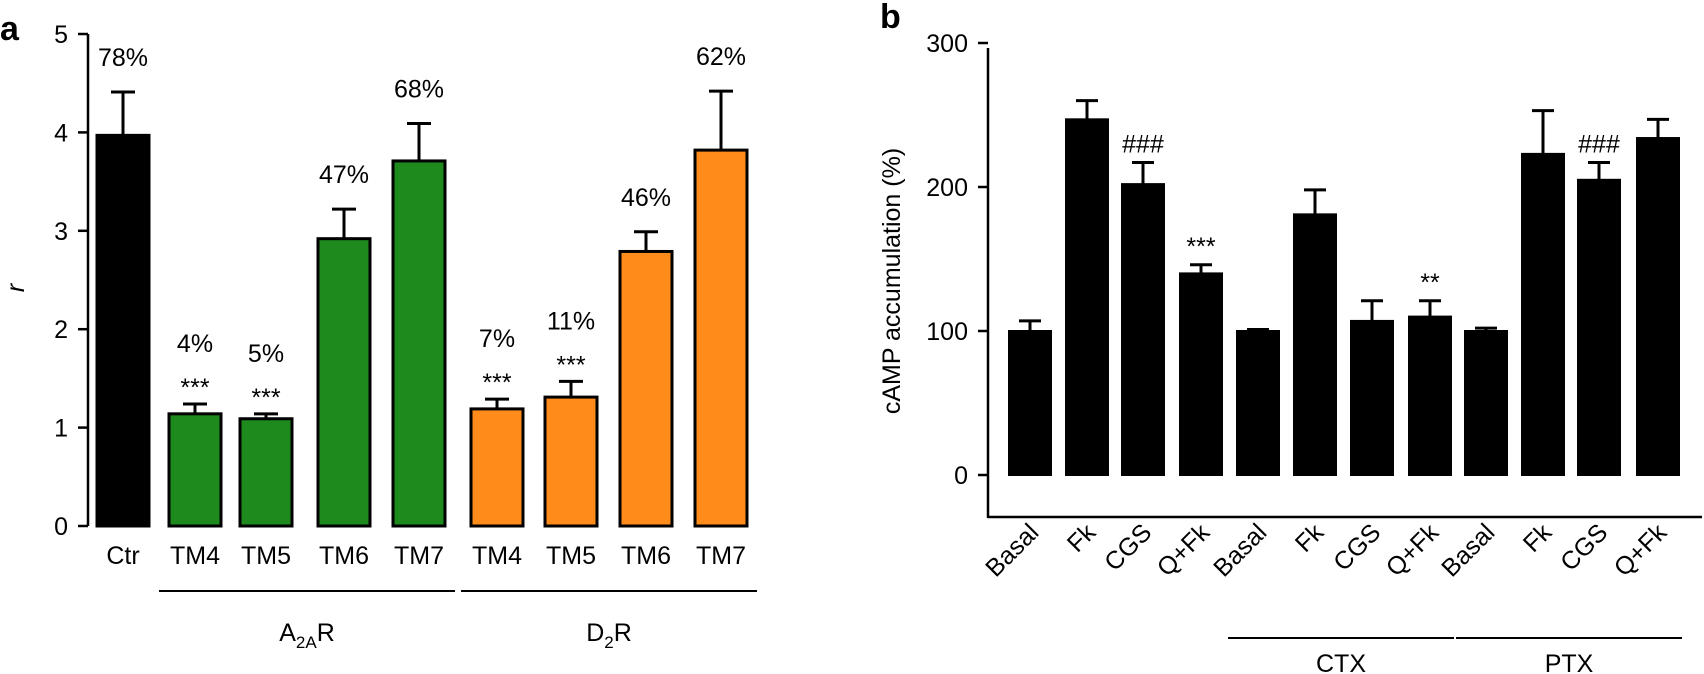  Describe the element at coordinates (307, 635) in the screenshot. I see `panel-a-group-label: A2AR` at that location.